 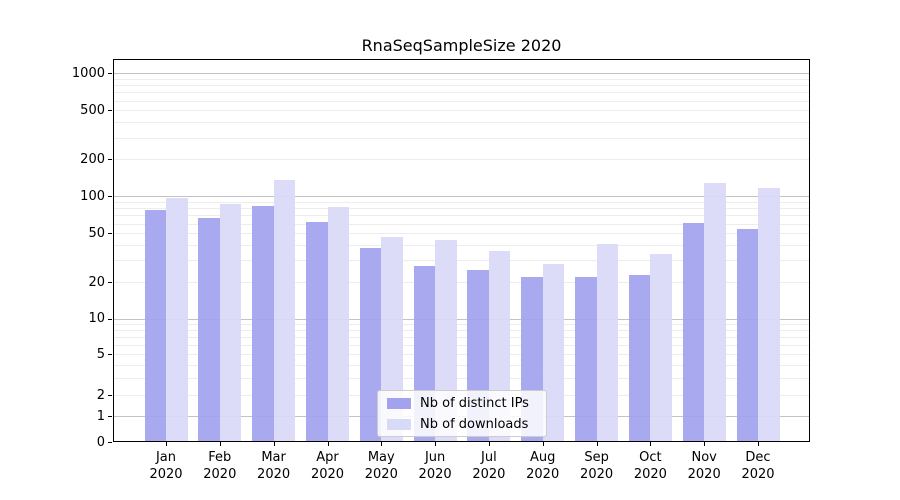 What do you see at coordinates (597, 466) in the screenshot?
I see `x-tick-label: Sep 2020` at bounding box center [597, 466].